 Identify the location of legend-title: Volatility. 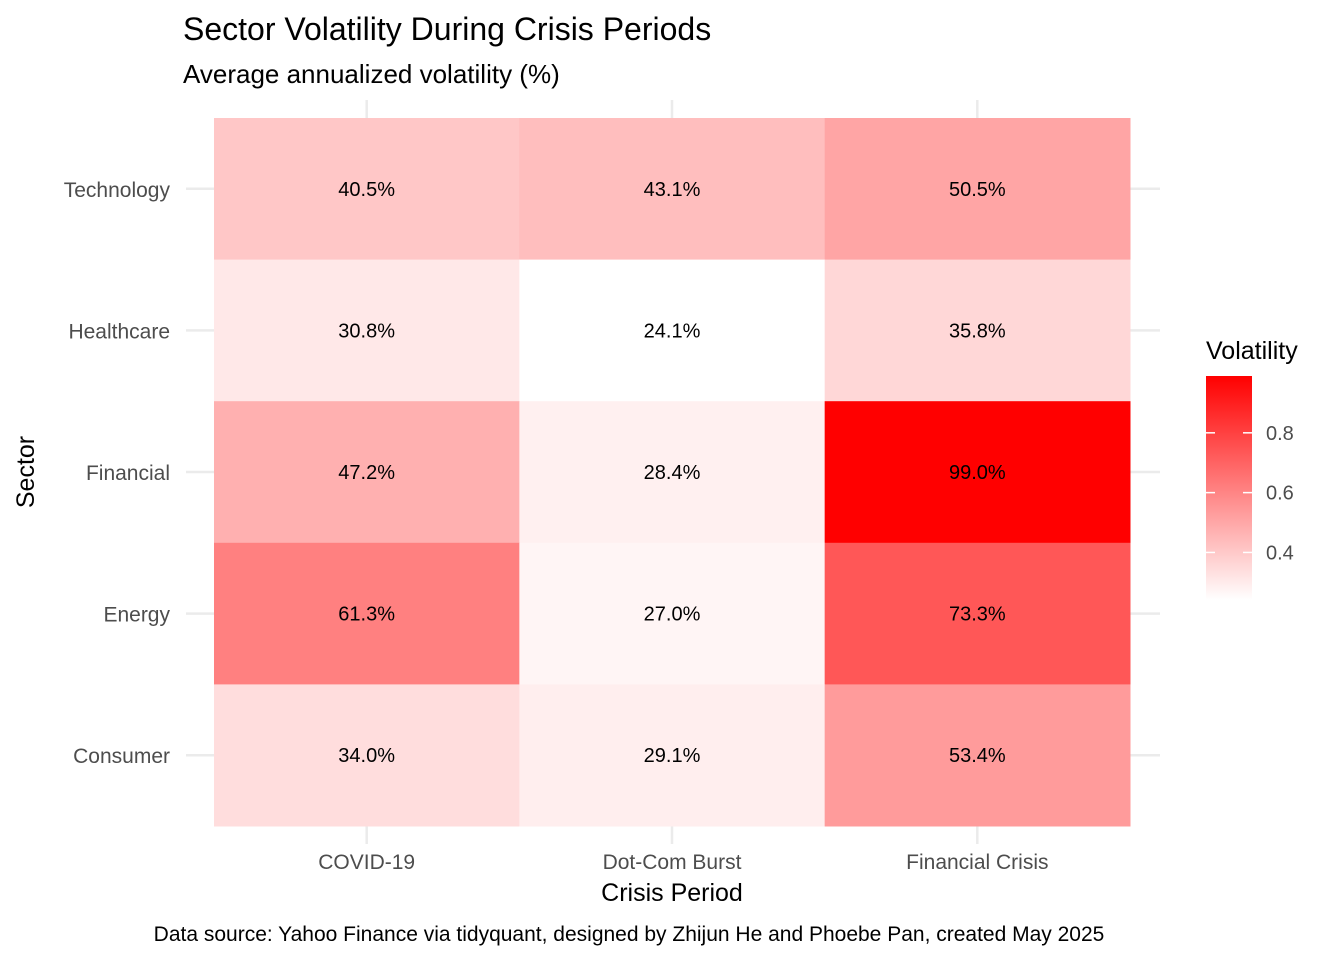
(1252, 351).